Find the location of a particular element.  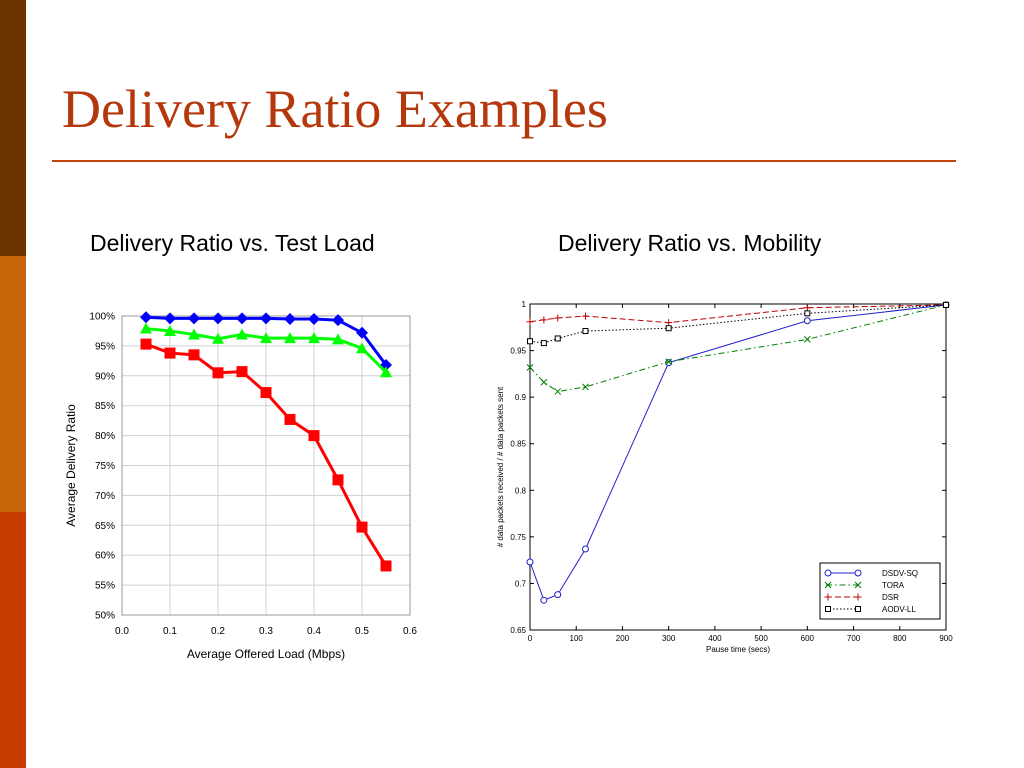

y-tick-label: 65% is located at coordinates (105, 526).